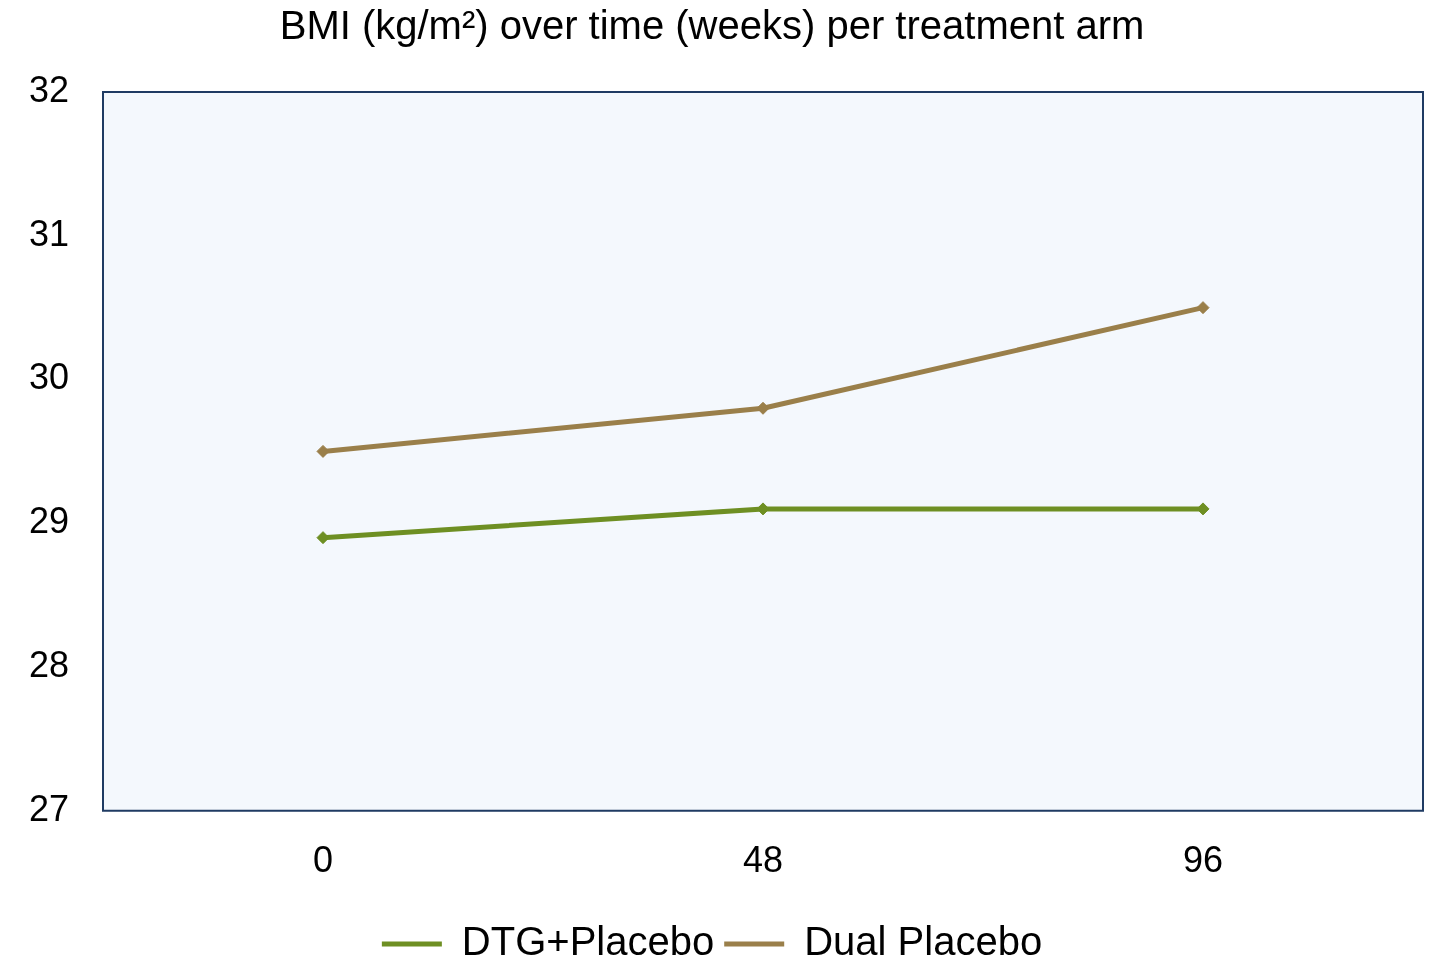 This screenshot has width=1430, height=974. Describe the element at coordinates (48, 377) in the screenshot. I see `y-tick-label: 30` at that location.